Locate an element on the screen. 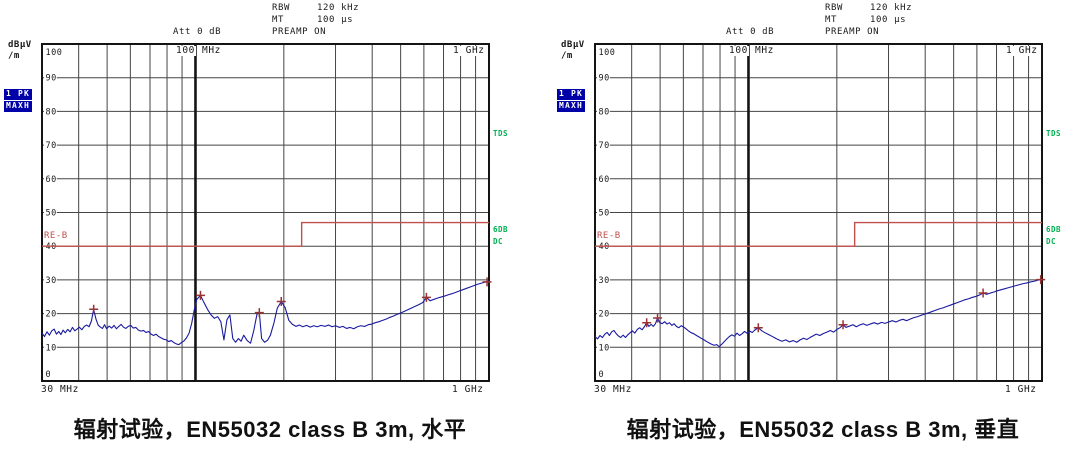 The image size is (1080, 470). plot-caption-vertical: 辐射试验，EN55032 class B 3m, 垂直 is located at coordinates (823, 429).